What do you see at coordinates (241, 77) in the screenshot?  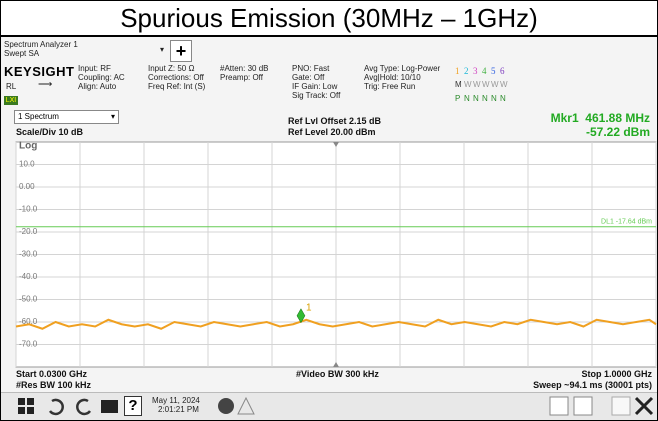 I see `setting: Preamp: Off` at bounding box center [241, 77].